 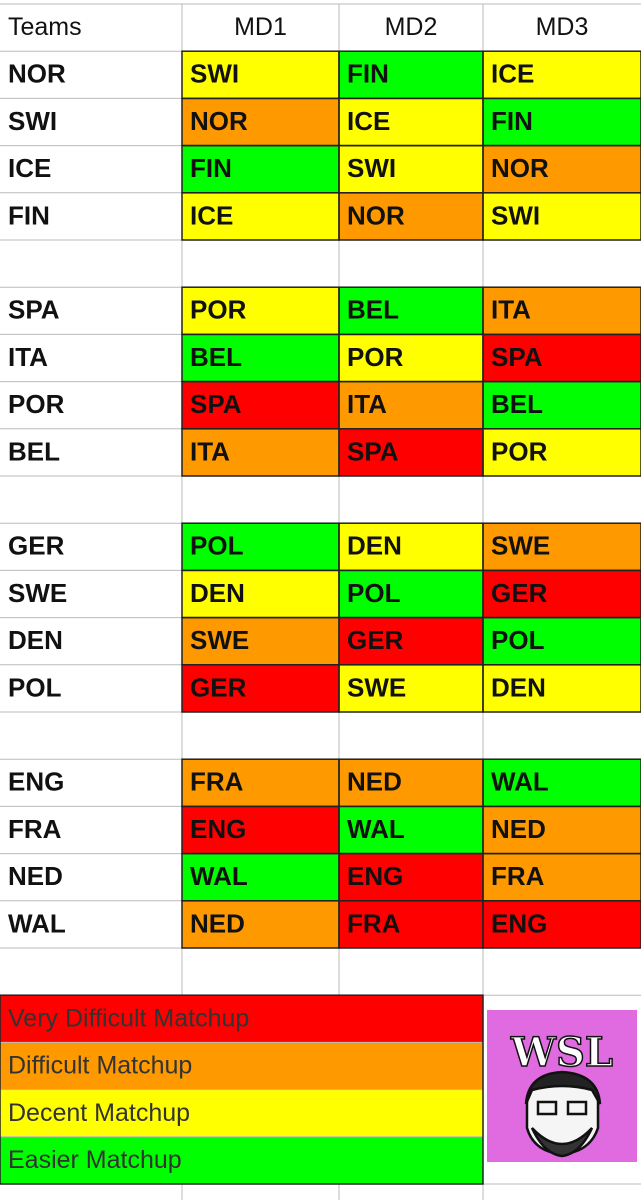 I want to click on team-cell: FRA, so click(x=35, y=829).